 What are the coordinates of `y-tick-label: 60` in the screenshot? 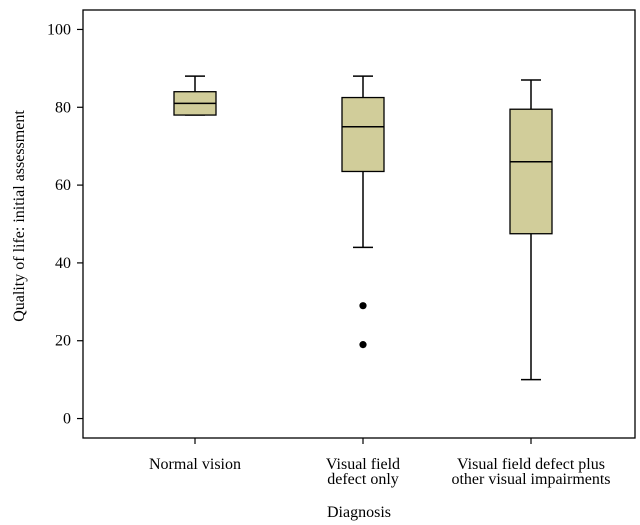 It's located at (63, 185).